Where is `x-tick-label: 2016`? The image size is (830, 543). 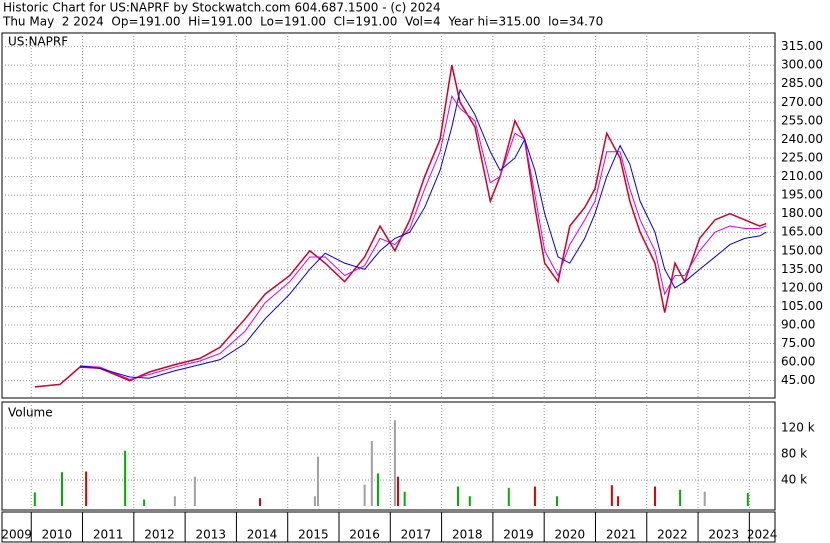
x-tick-label: 2016 is located at coordinates (364, 535).